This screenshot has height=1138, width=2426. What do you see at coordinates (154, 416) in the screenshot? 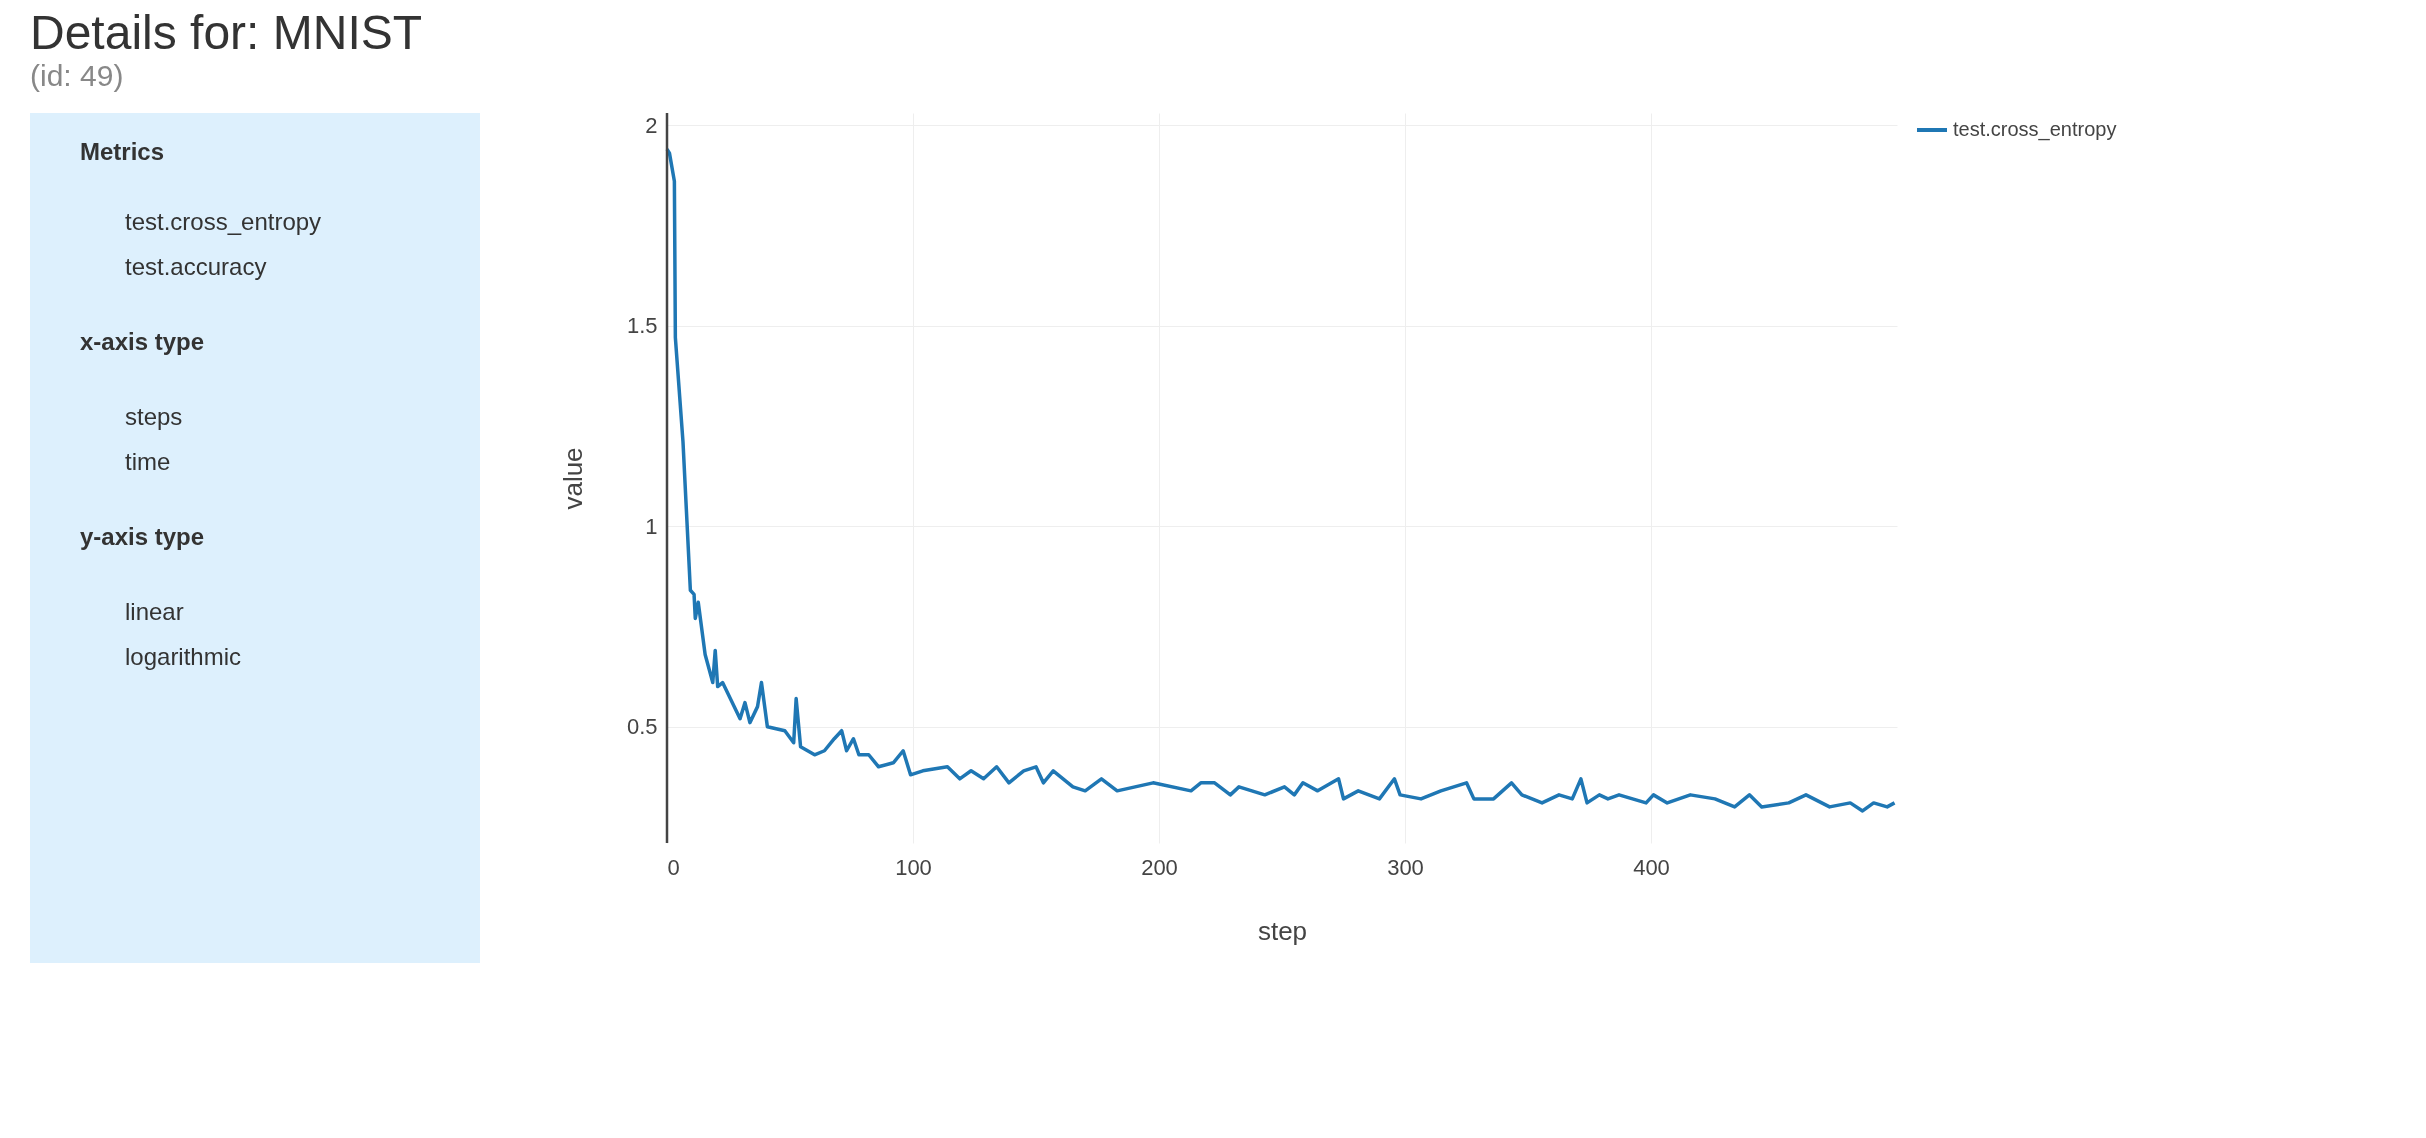
I see `text: steps` at bounding box center [154, 416].